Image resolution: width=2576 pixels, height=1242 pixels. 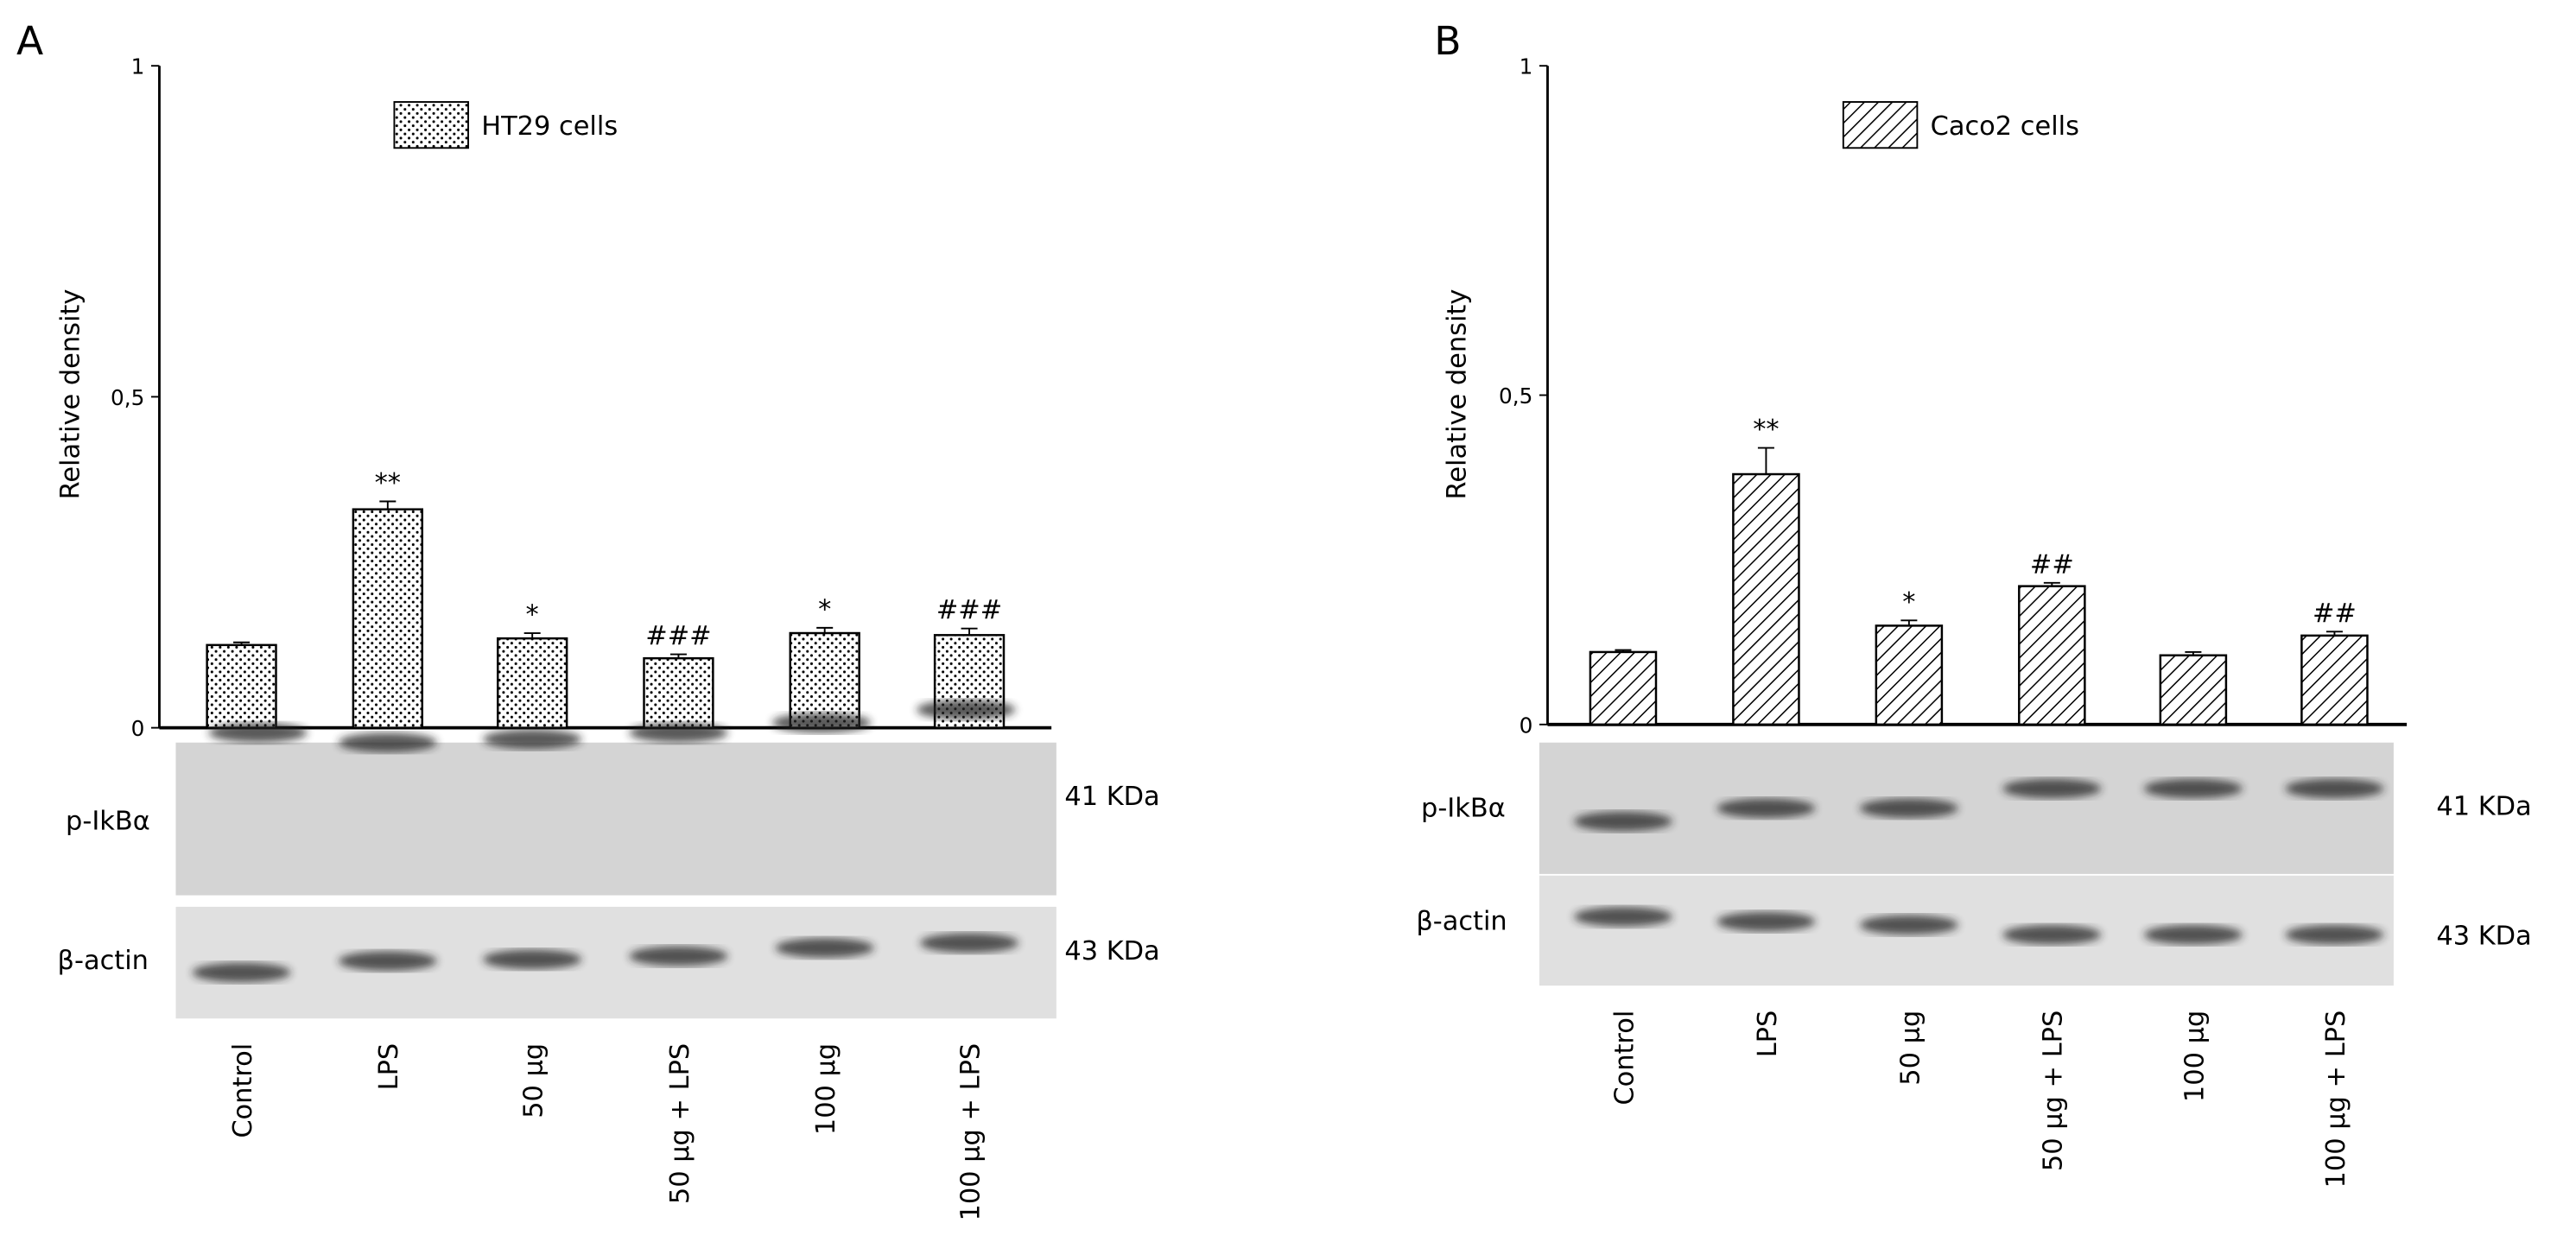 I want to click on panel-label: A, so click(x=29, y=41).